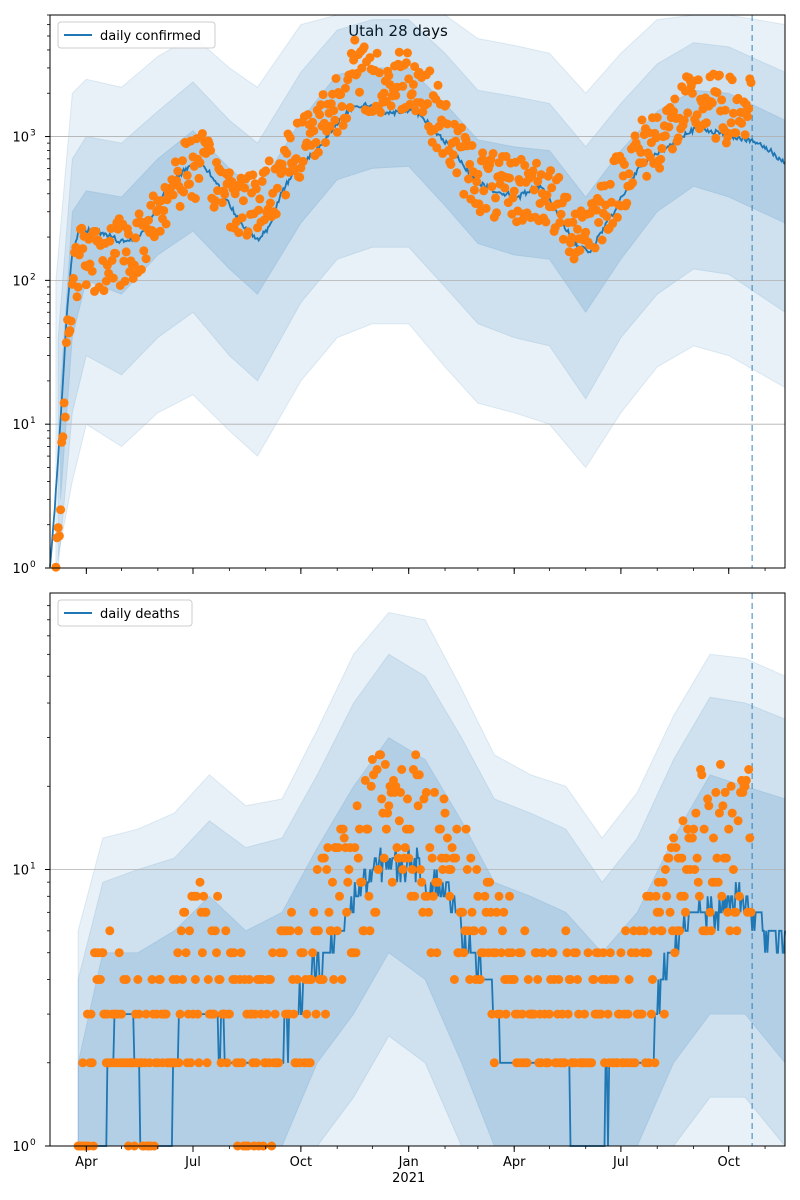 This screenshot has width=800, height=1200. Describe the element at coordinates (136, 35) in the screenshot. I see `legend: daily confirmed` at that location.